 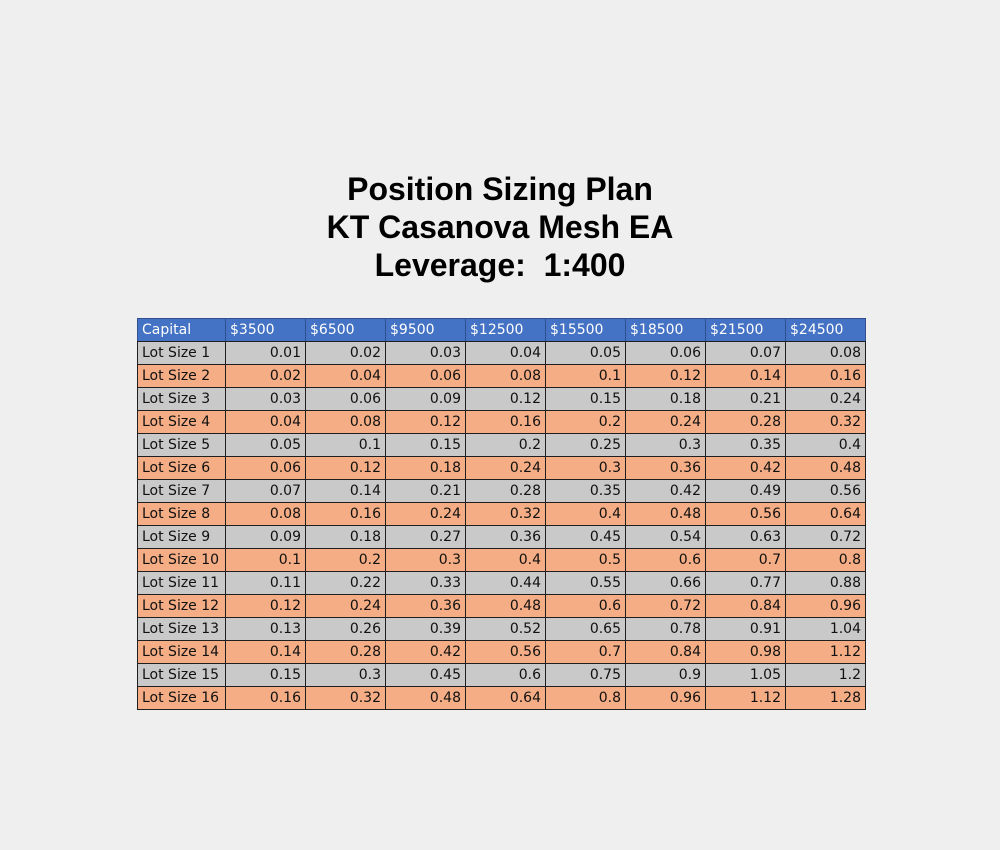 I want to click on lot-size-cell: 1.2, so click(x=825, y=675).